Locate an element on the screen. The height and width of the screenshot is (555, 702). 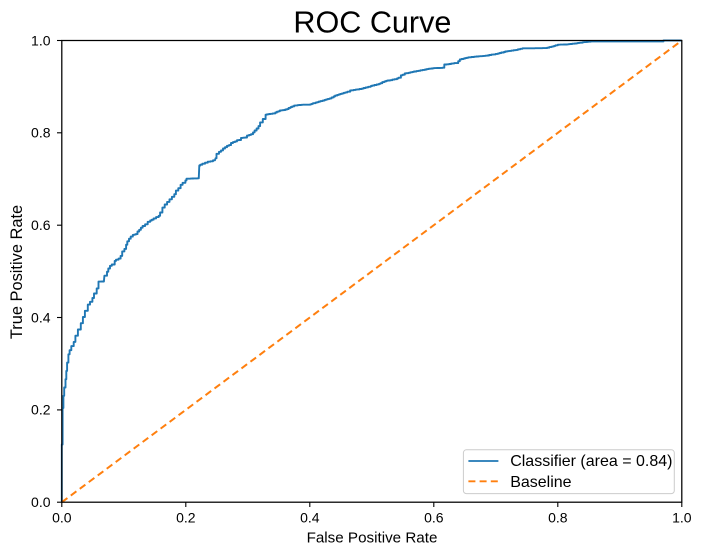
svg-text: ROC Curve is located at coordinates (372, 23).